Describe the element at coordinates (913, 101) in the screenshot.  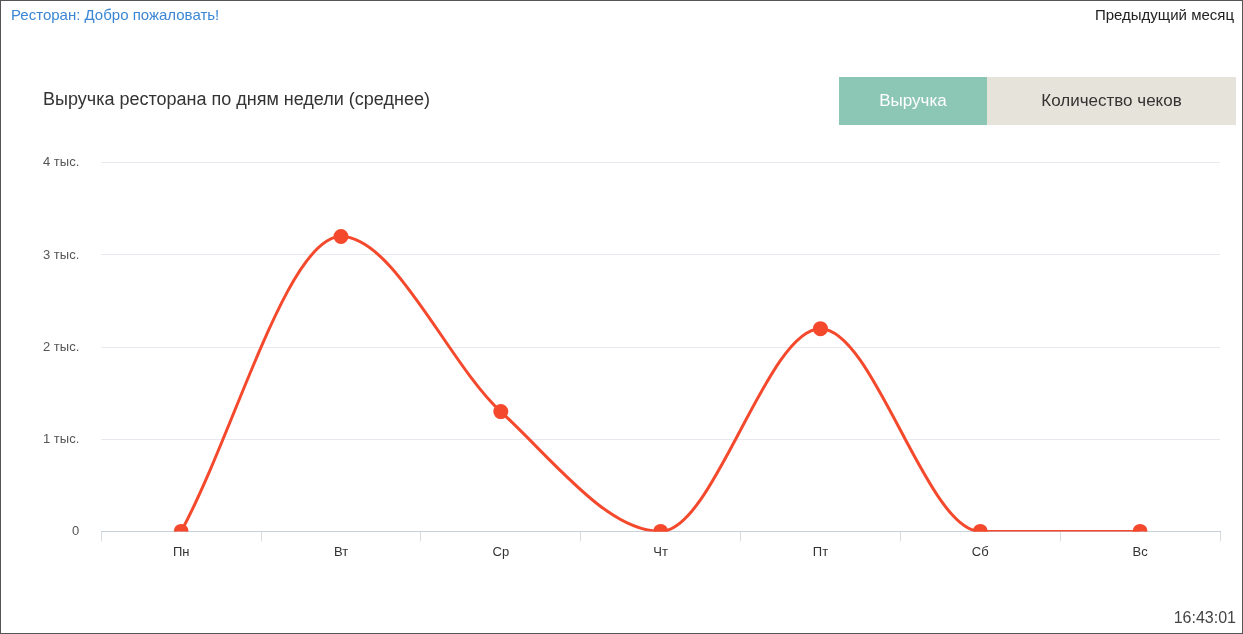
I see `text: Выручка` at that location.